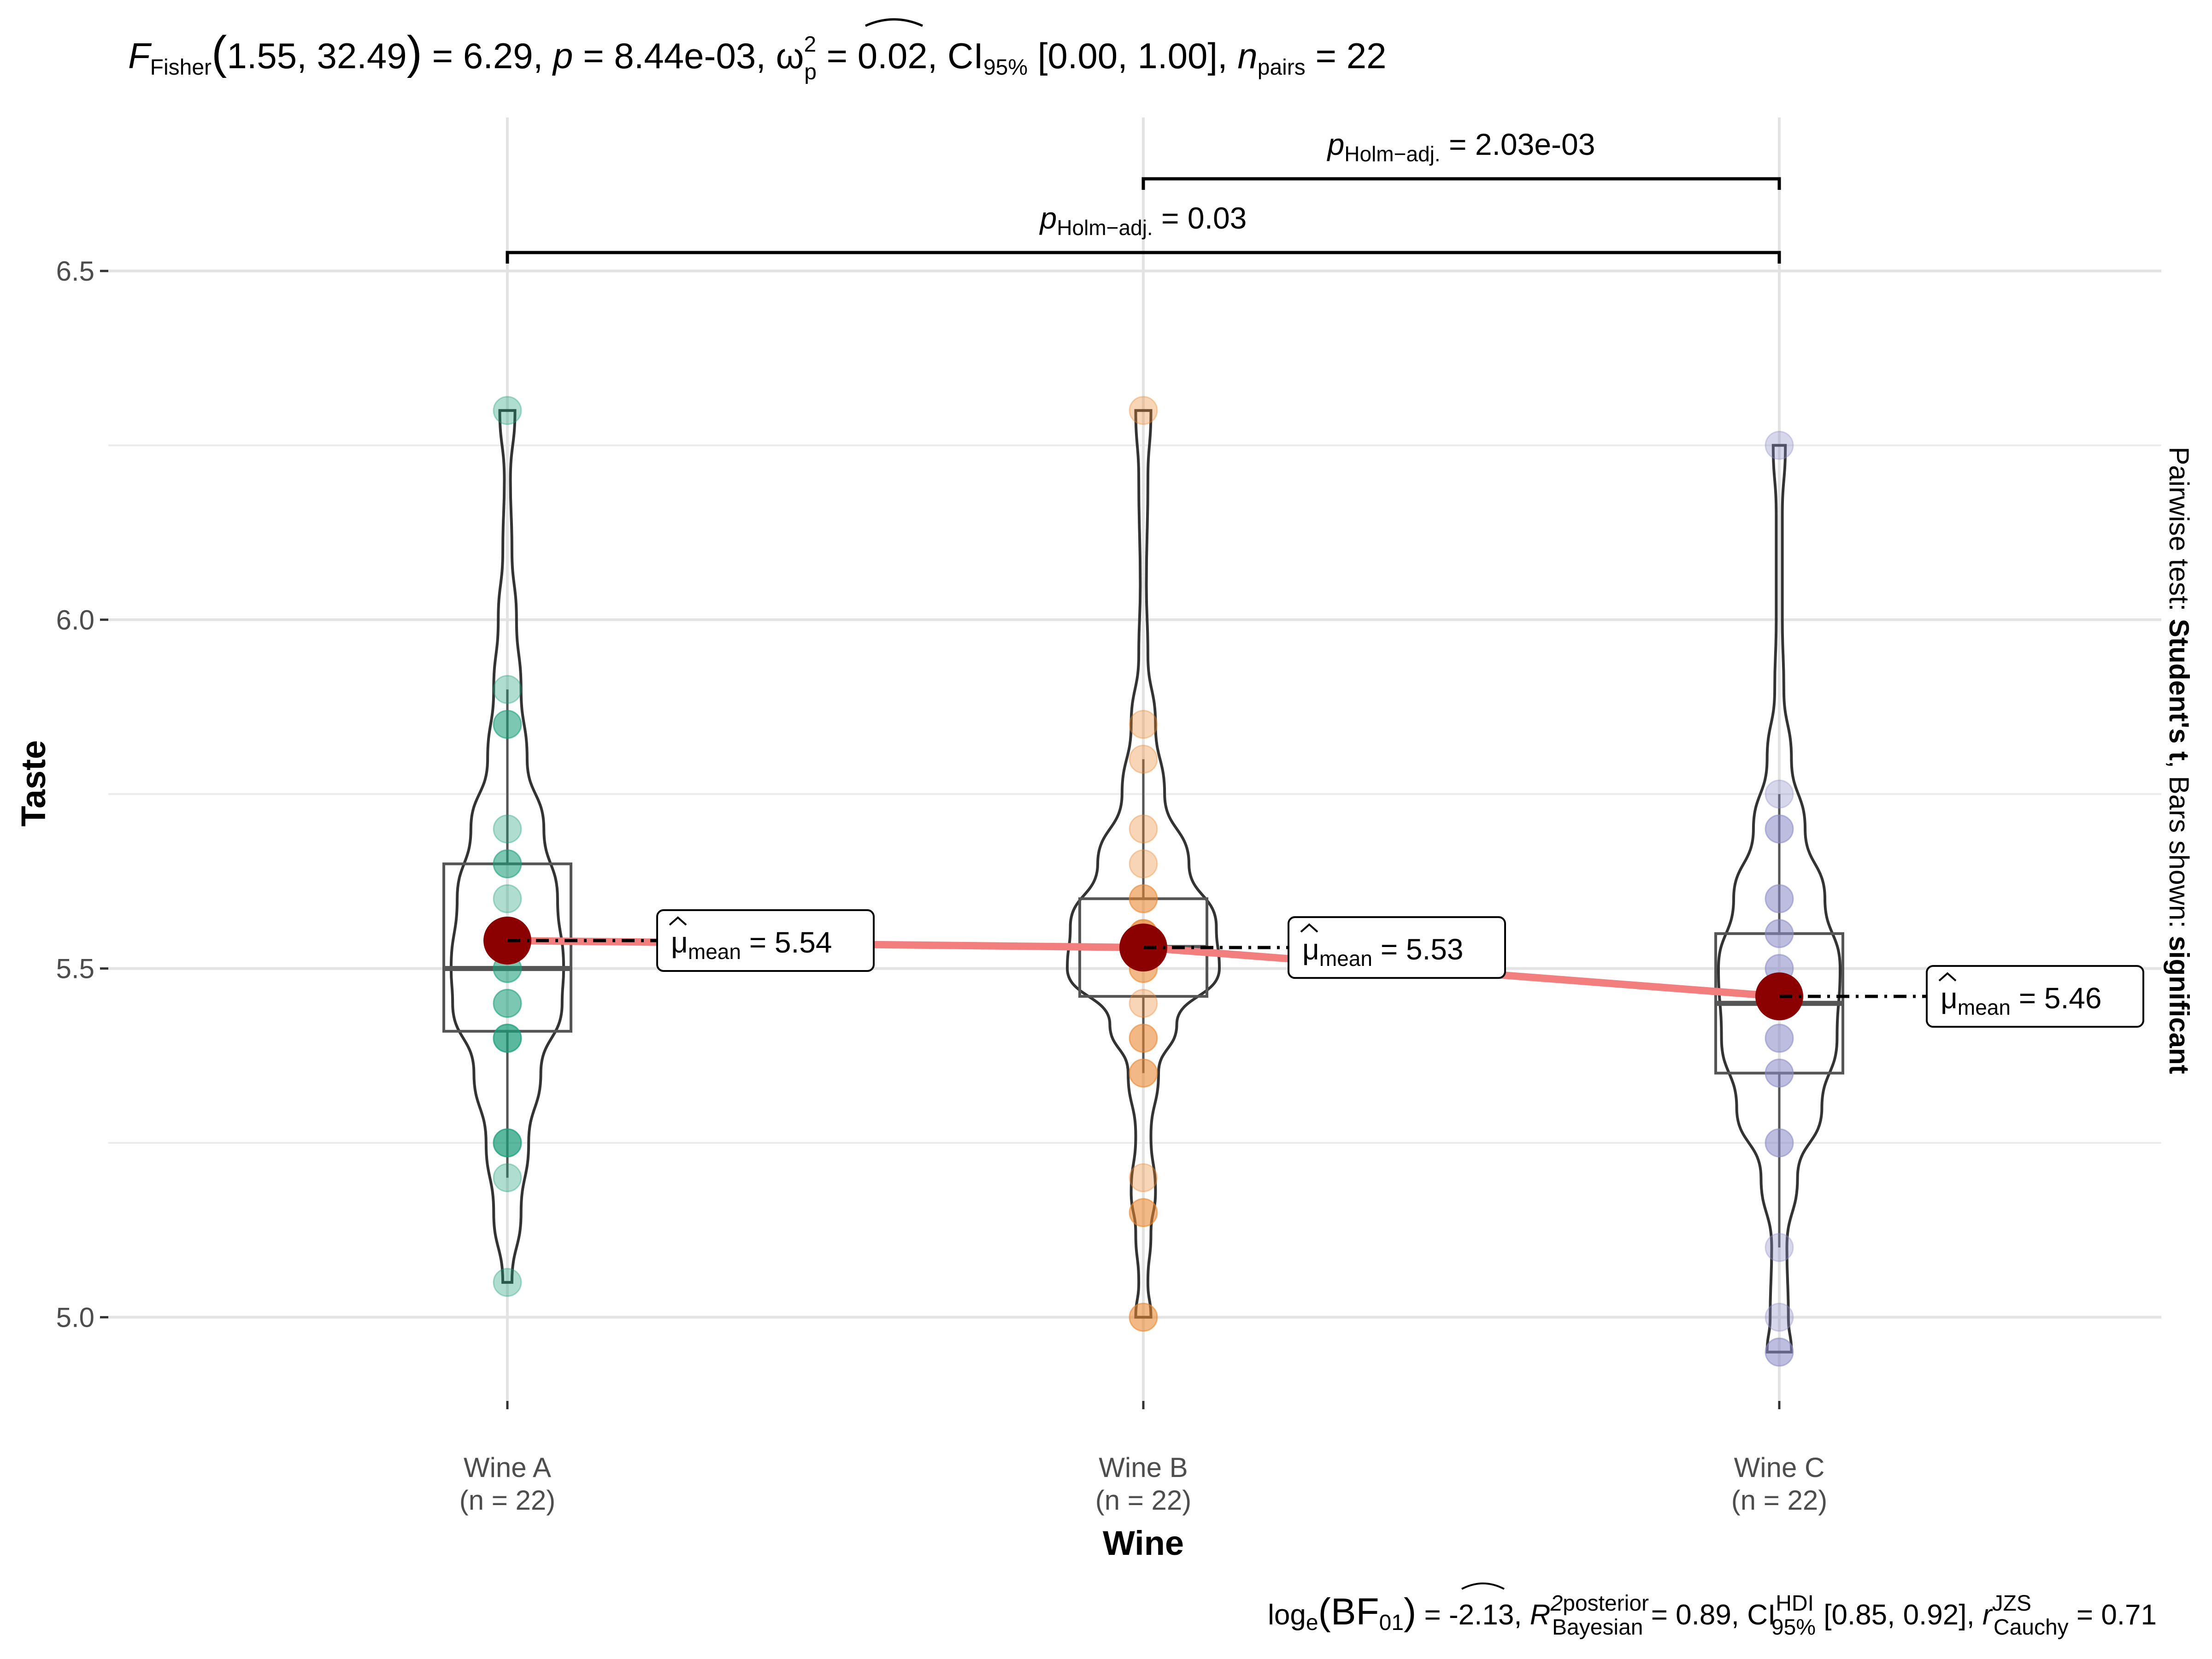  What do you see at coordinates (1418, 949) in the screenshot?
I see `mean-label-value: = 5.53` at bounding box center [1418, 949].